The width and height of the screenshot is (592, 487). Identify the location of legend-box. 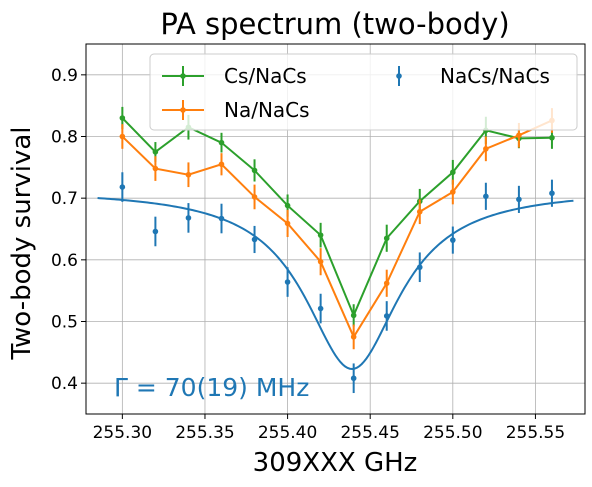
(363, 92).